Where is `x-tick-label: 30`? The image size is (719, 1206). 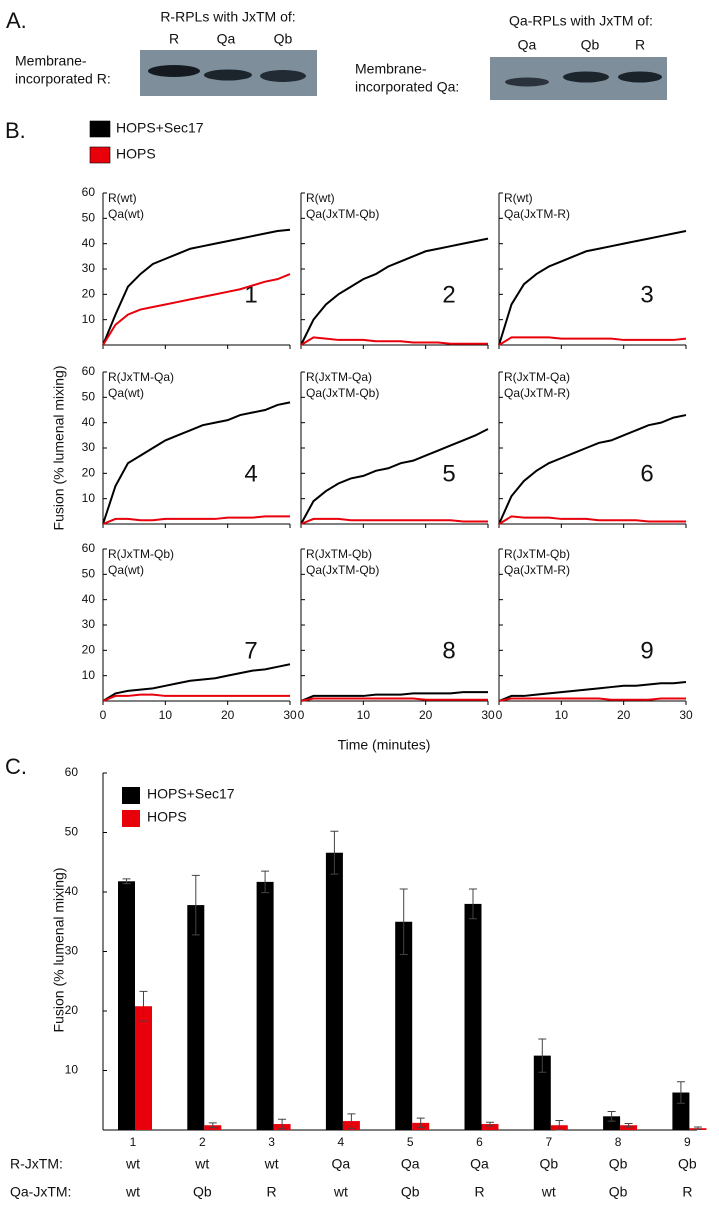 x-tick-label: 30 is located at coordinates (488, 715).